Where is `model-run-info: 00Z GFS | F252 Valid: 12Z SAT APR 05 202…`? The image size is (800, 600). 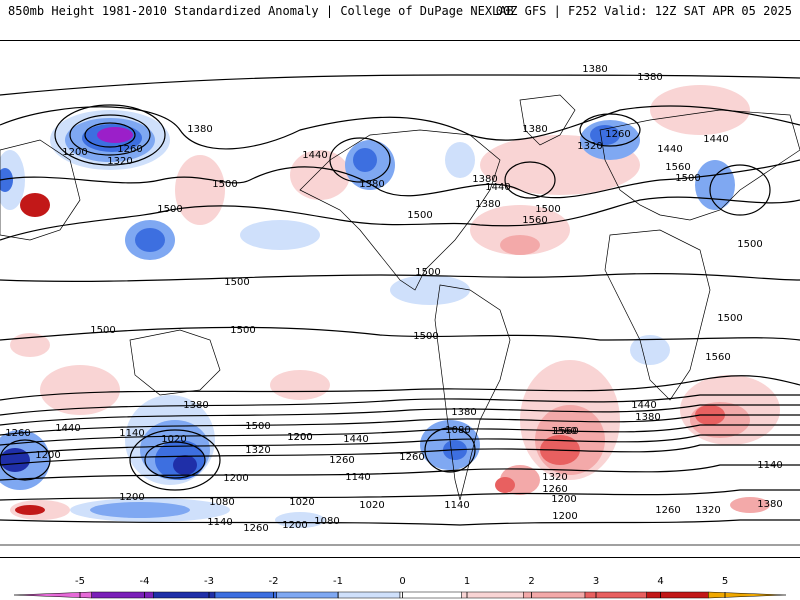
model-run-info: 00Z GFS | F252 Valid: 12Z SAT APR 05 202… is located at coordinates (643, 11).